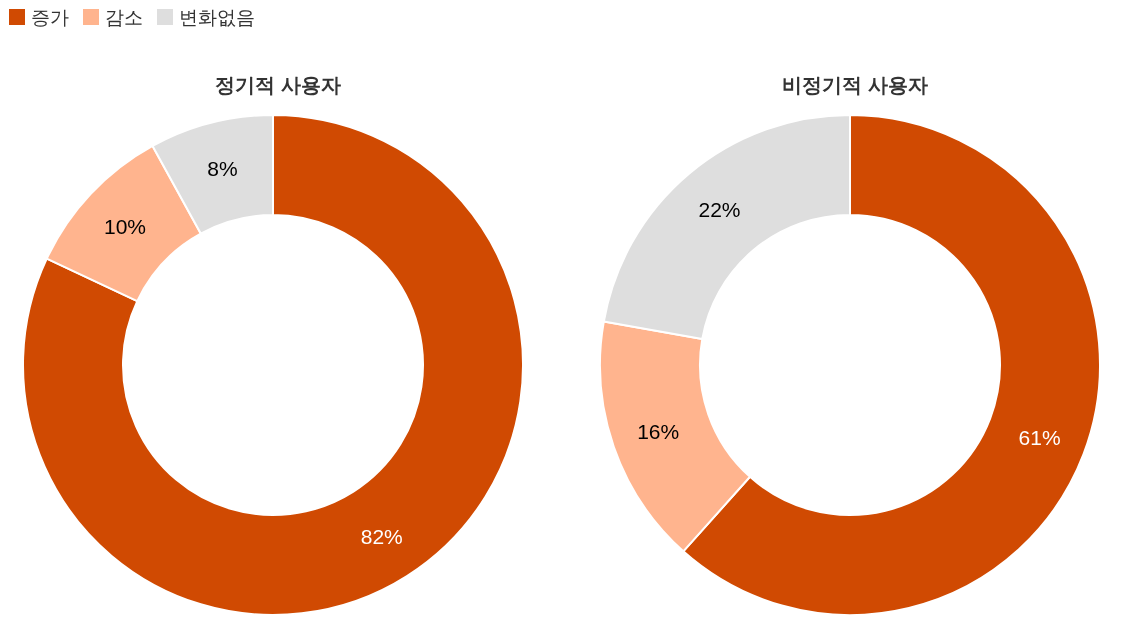 This screenshot has width=1123, height=618. Describe the element at coordinates (125, 226) in the screenshot. I see `data-label: 10%` at that location.